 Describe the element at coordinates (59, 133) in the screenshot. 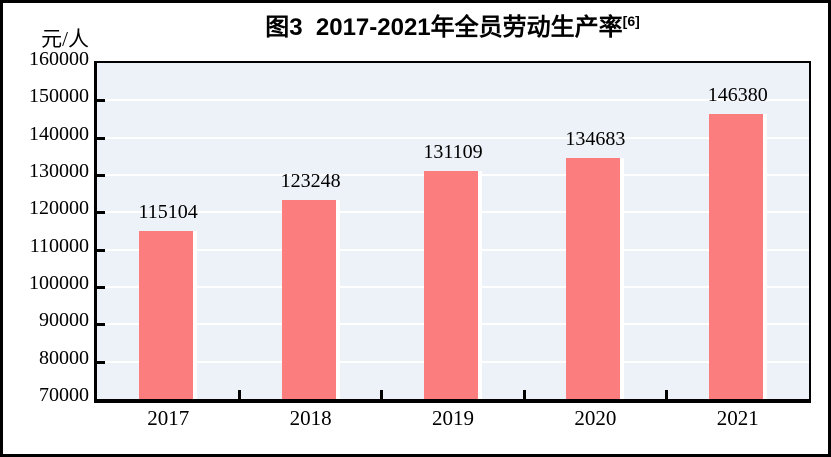

I see `y-tick-label: 140000` at that location.